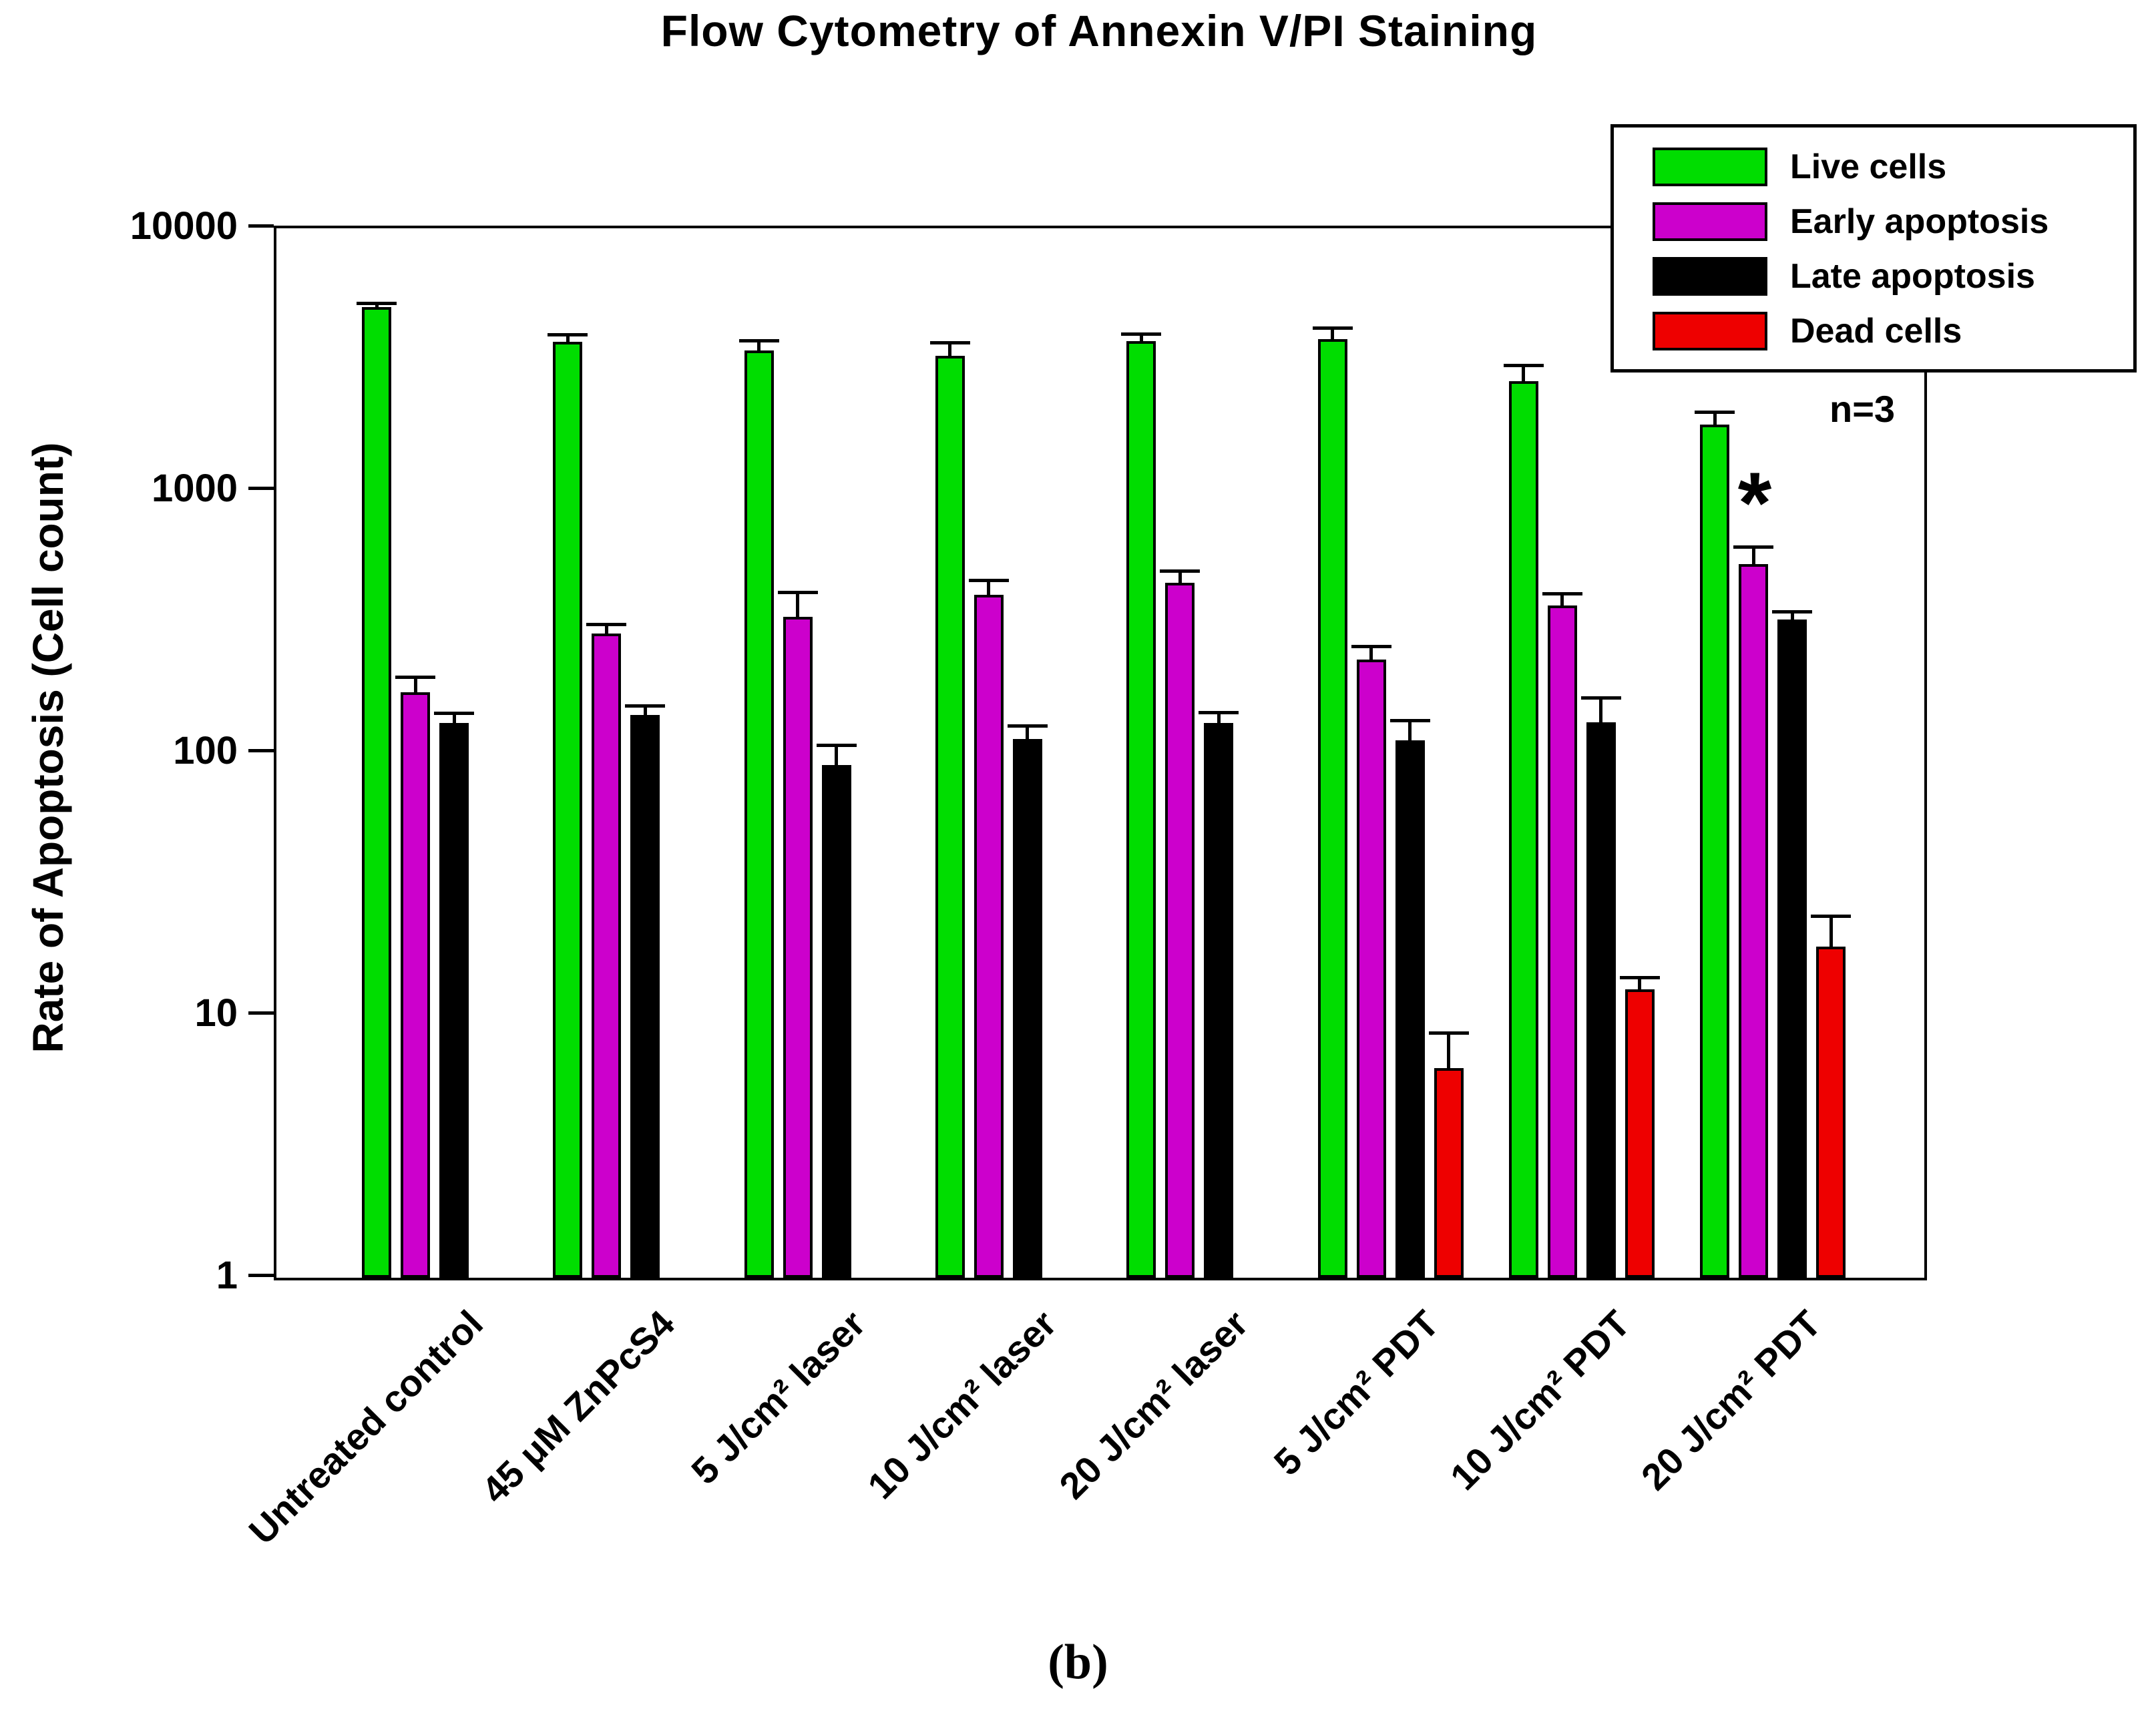  What do you see at coordinates (1862, 409) in the screenshot?
I see `replicates-annotation: n=3` at bounding box center [1862, 409].